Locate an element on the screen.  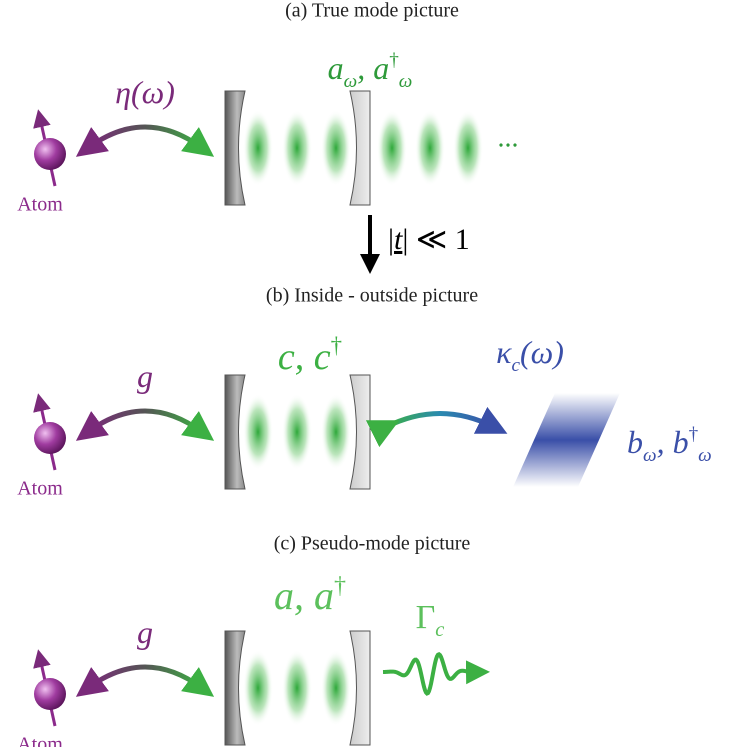
math-part: a is located at coordinates (336, 68).